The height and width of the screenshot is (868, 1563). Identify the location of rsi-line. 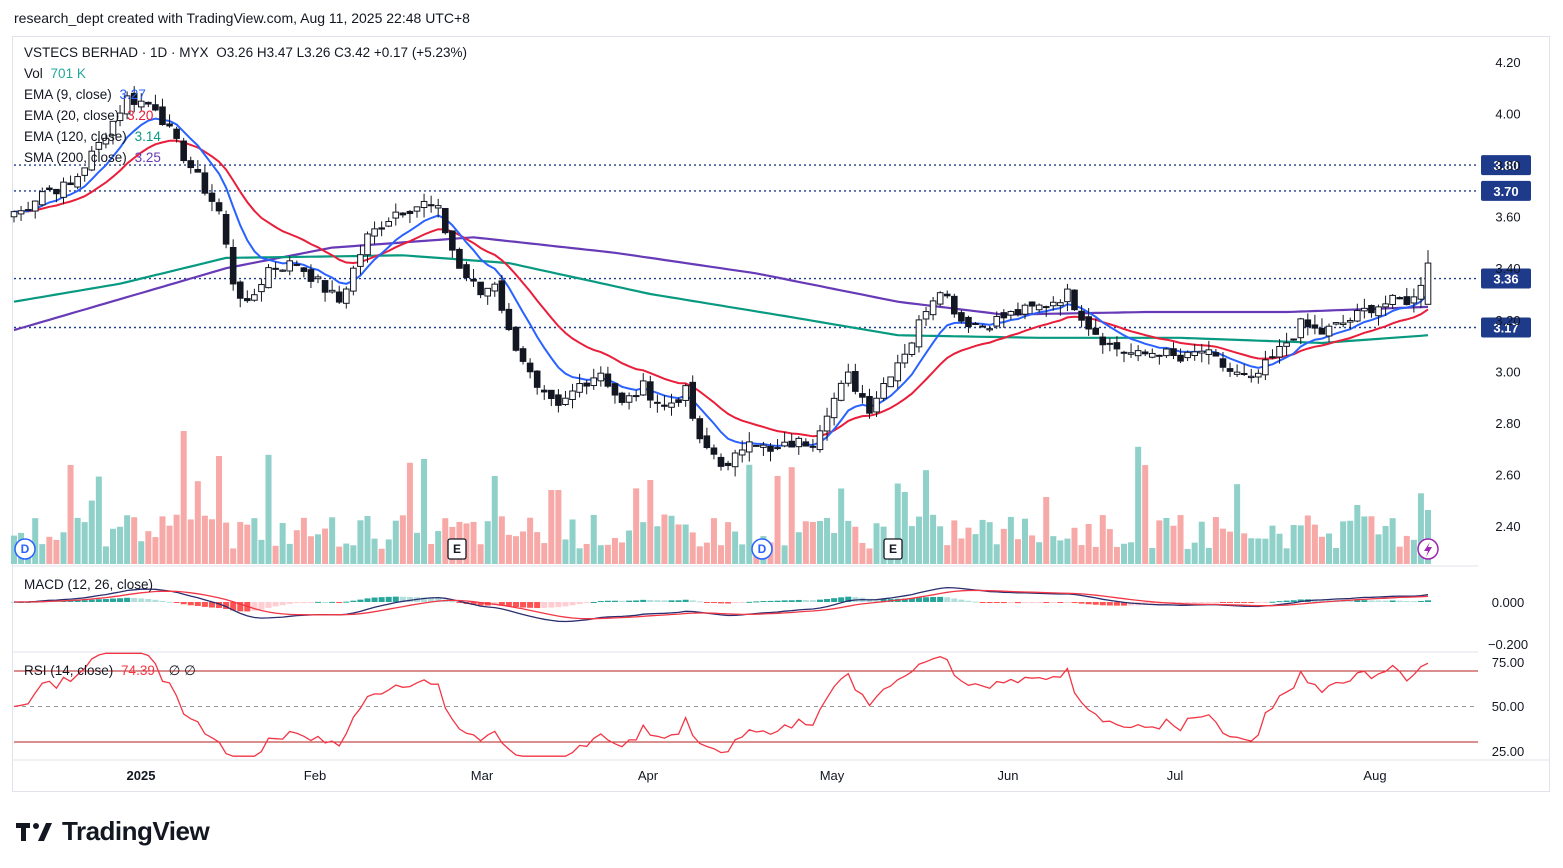
(721, 704).